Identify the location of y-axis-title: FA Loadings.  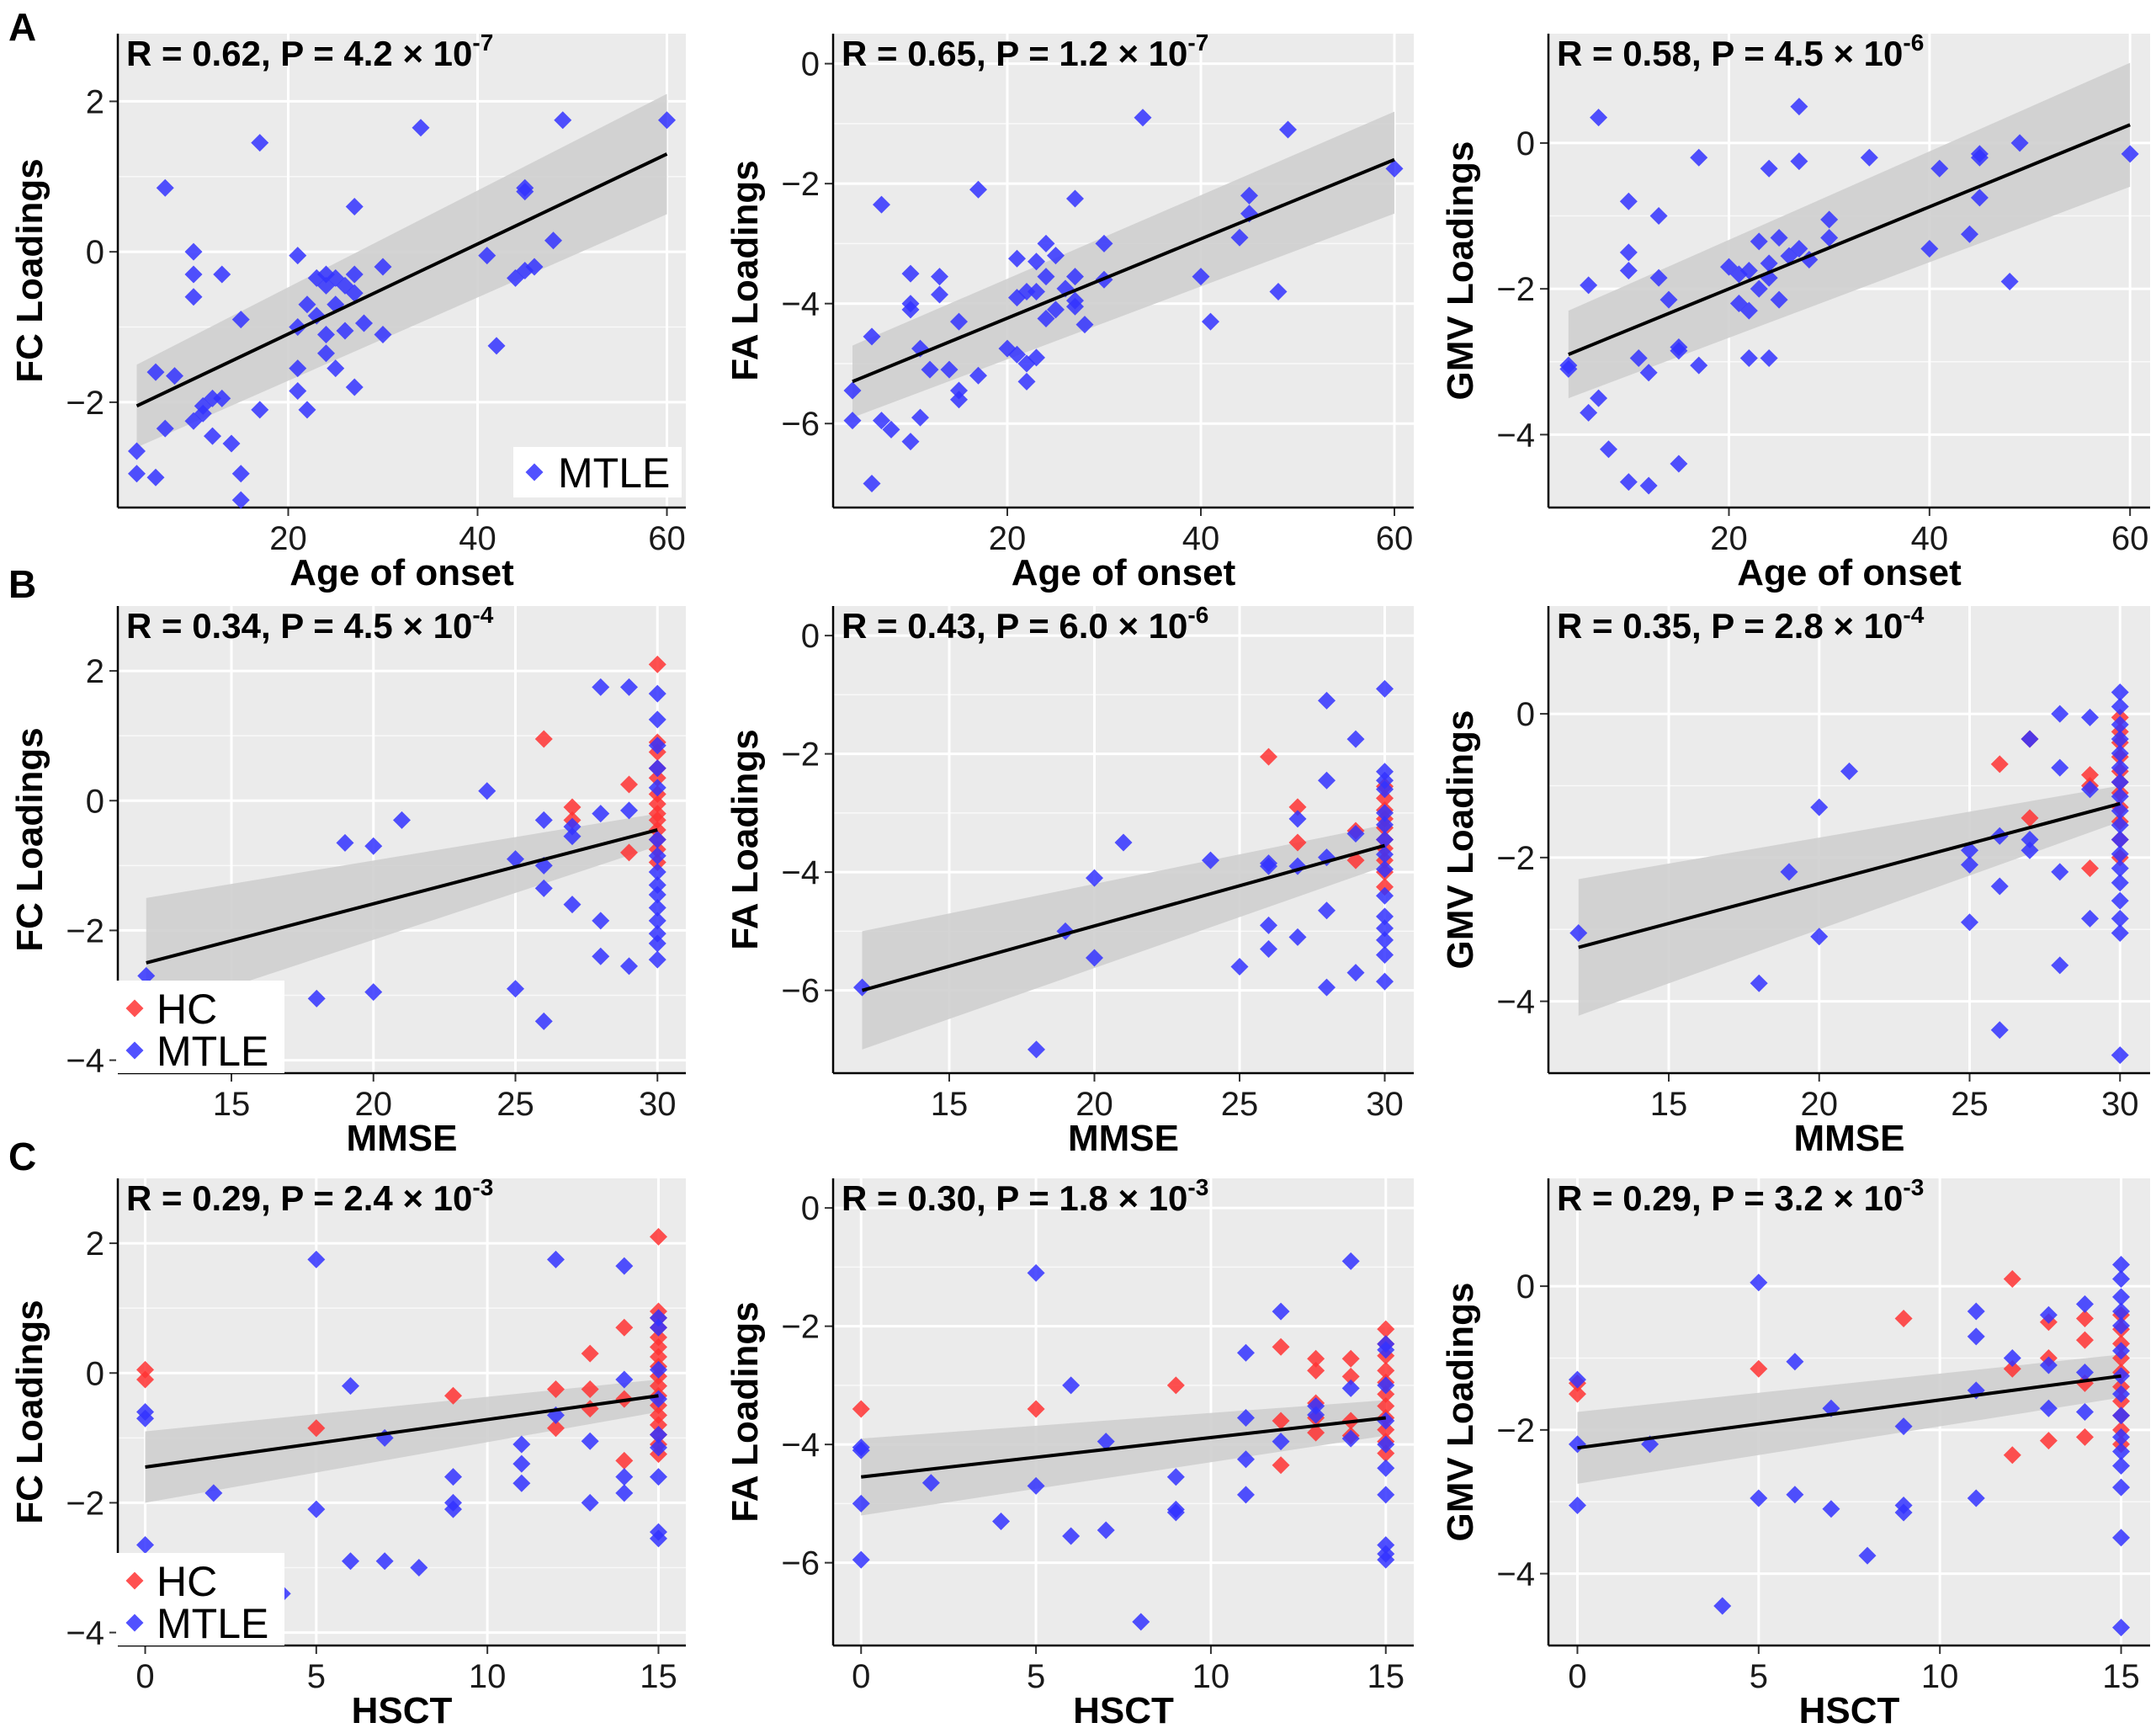
(745, 270).